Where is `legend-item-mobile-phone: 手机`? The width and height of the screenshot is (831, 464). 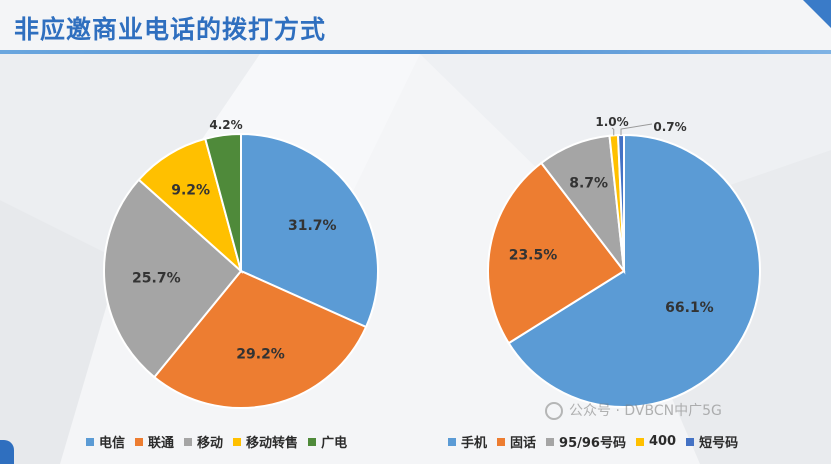
legend-item-mobile-phone: 手机 is located at coordinates (467, 441).